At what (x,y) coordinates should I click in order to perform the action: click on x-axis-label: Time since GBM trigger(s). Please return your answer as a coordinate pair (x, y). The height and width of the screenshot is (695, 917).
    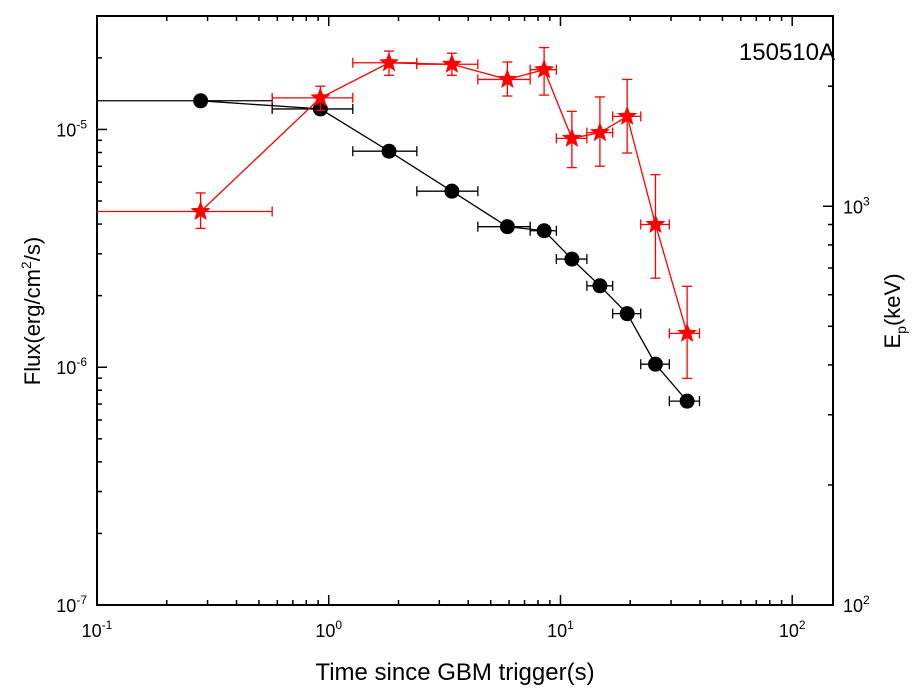
    Looking at the image, I should click on (454, 672).